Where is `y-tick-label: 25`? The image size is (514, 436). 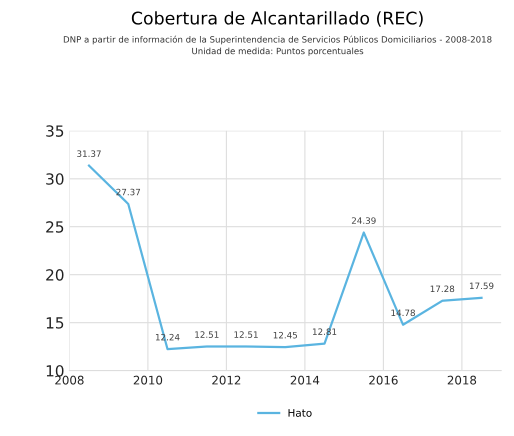
y-tick-label: 25 is located at coordinates (55, 227).